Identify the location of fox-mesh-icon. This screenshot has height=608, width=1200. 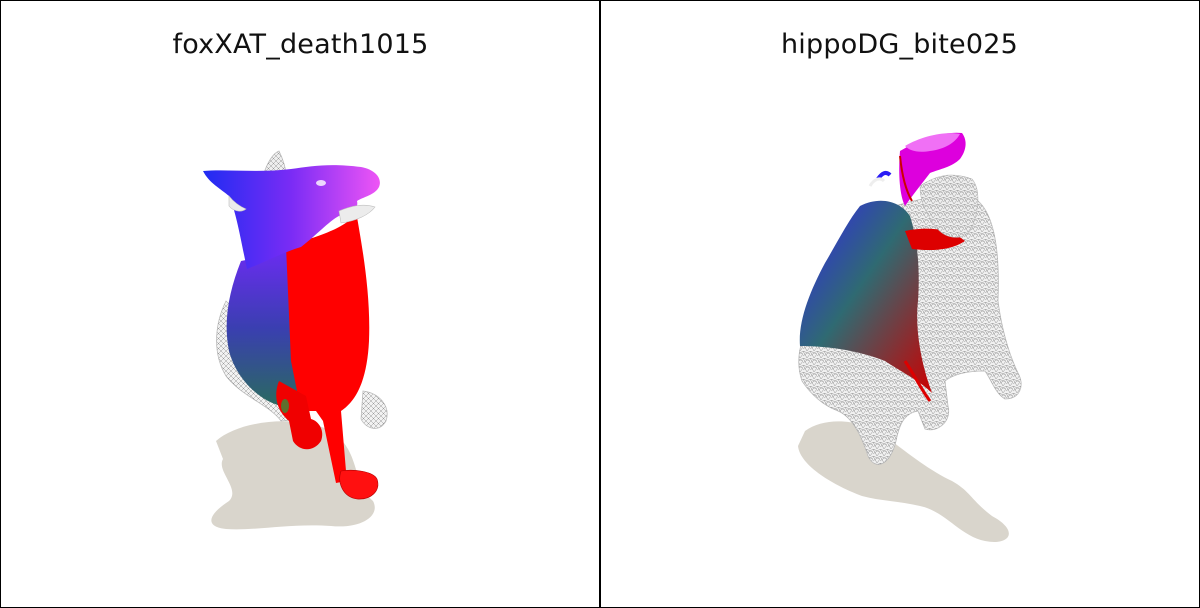
(295, 340).